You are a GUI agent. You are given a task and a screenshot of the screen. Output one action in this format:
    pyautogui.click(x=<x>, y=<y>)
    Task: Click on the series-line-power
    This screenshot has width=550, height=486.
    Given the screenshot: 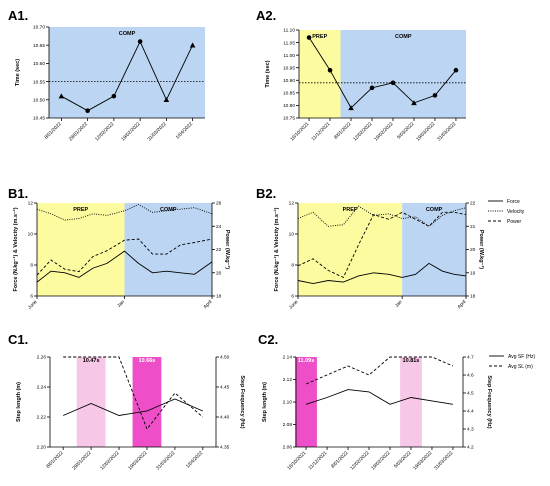 What is the action you would take?
    pyautogui.click(x=124, y=257)
    